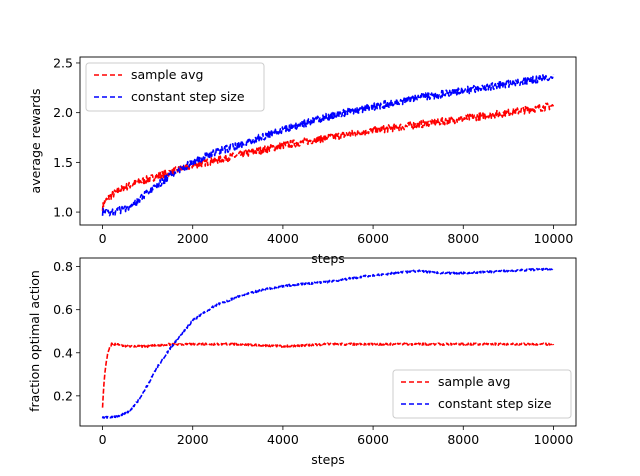 This screenshot has height=476, width=640. Describe the element at coordinates (63, 352) in the screenshot. I see `bottom-y-tick-label: 0.4` at that location.